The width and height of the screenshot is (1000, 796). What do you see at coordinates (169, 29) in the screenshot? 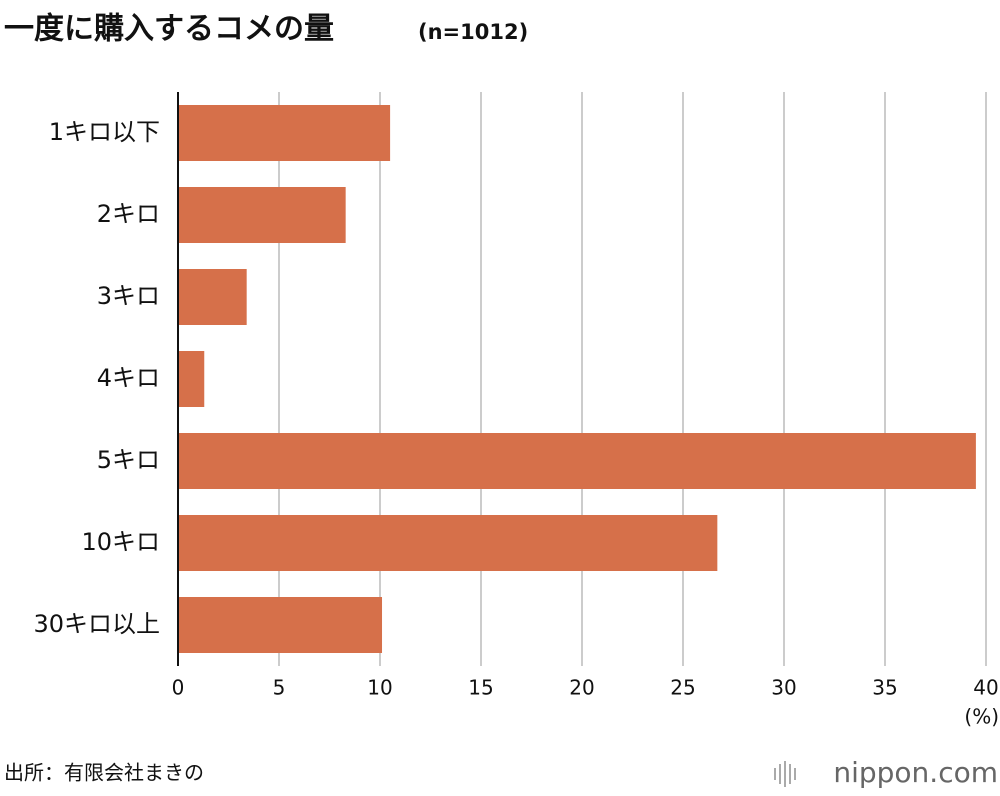
I see `chart-title: 一度に購入するコメの量` at bounding box center [169, 29].